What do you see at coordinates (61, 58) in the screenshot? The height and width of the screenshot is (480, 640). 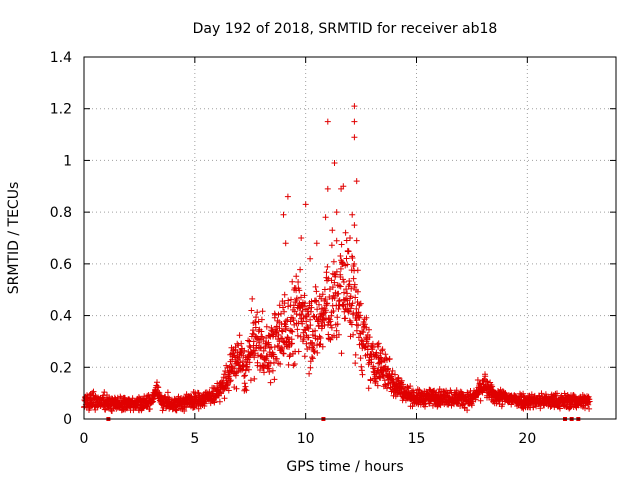 I see `y-tick-label: 1.4` at bounding box center [61, 58].